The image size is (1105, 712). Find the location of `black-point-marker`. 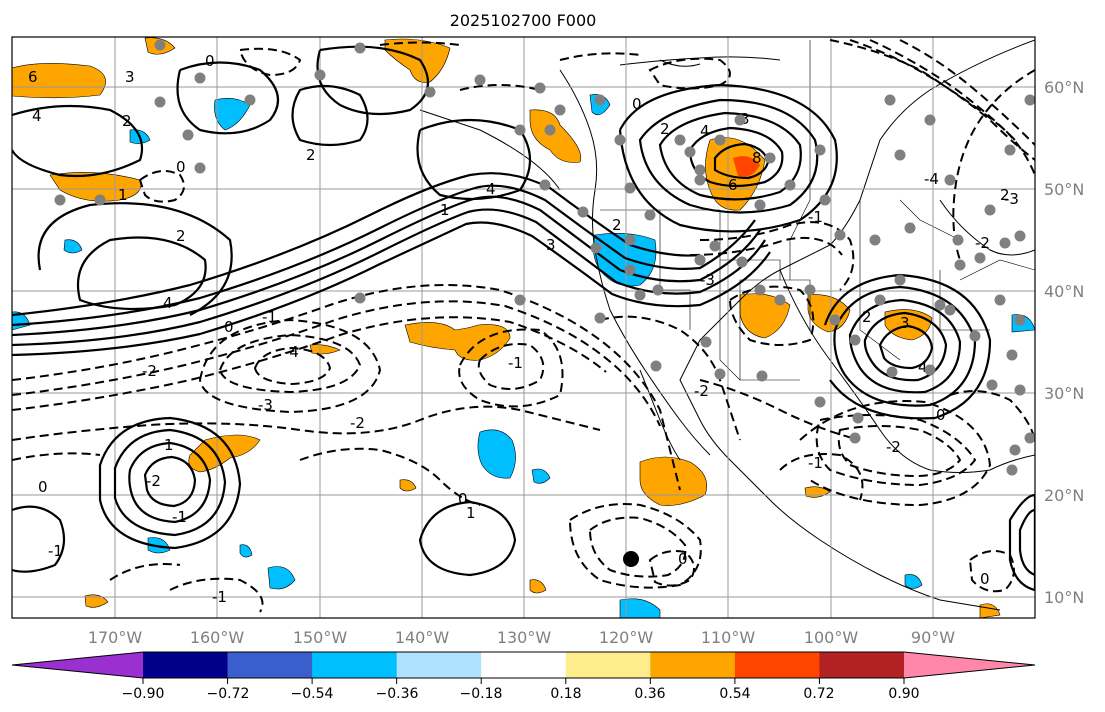

black-point-marker is located at coordinates (631, 559).